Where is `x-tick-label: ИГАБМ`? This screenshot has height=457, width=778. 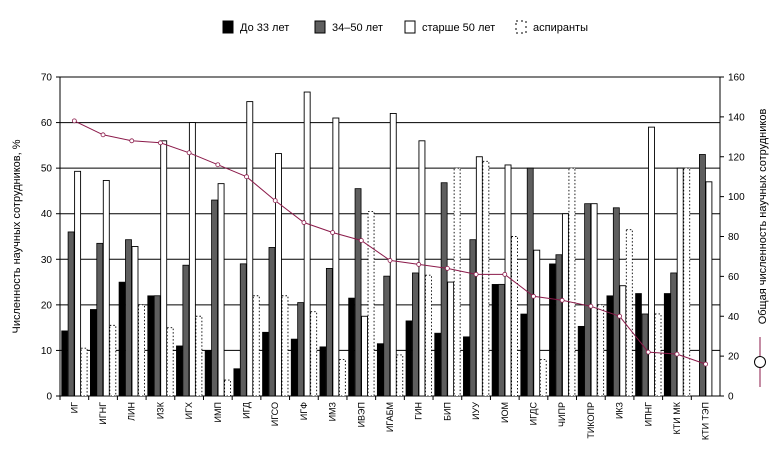 x-tick-label: ИГАБМ is located at coordinates (390, 417).